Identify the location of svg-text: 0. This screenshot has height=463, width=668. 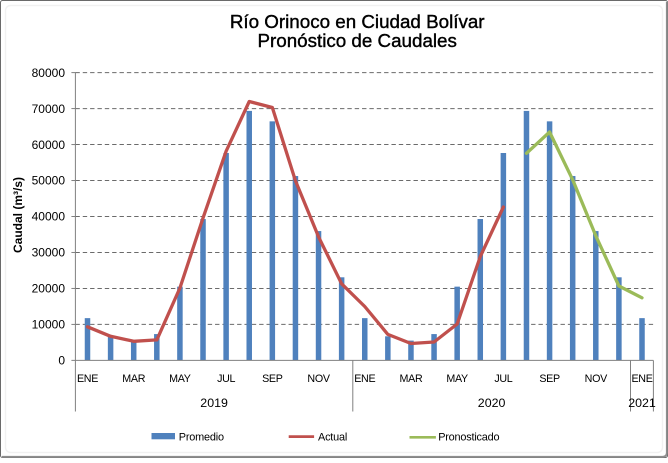
(61, 361).